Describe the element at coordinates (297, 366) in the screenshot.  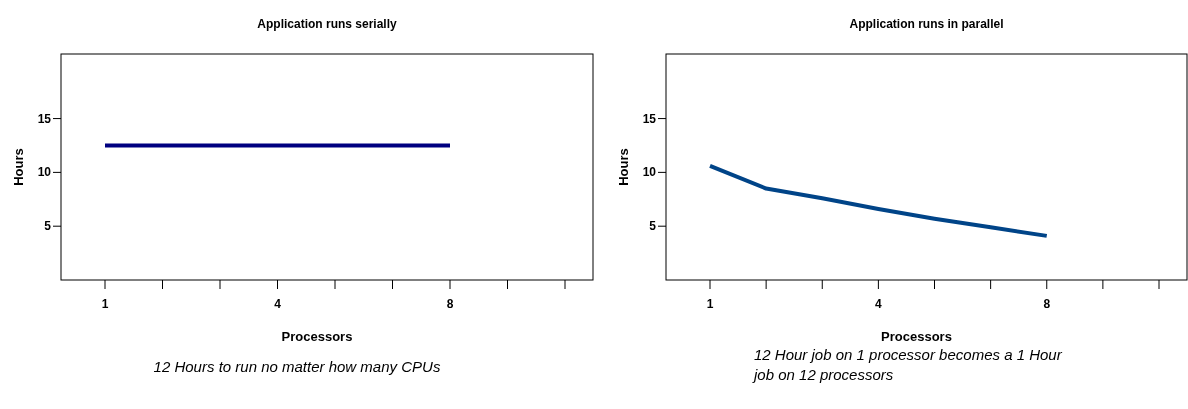
I see `text: 12 Hours to run no matter how many CPUs` at that location.